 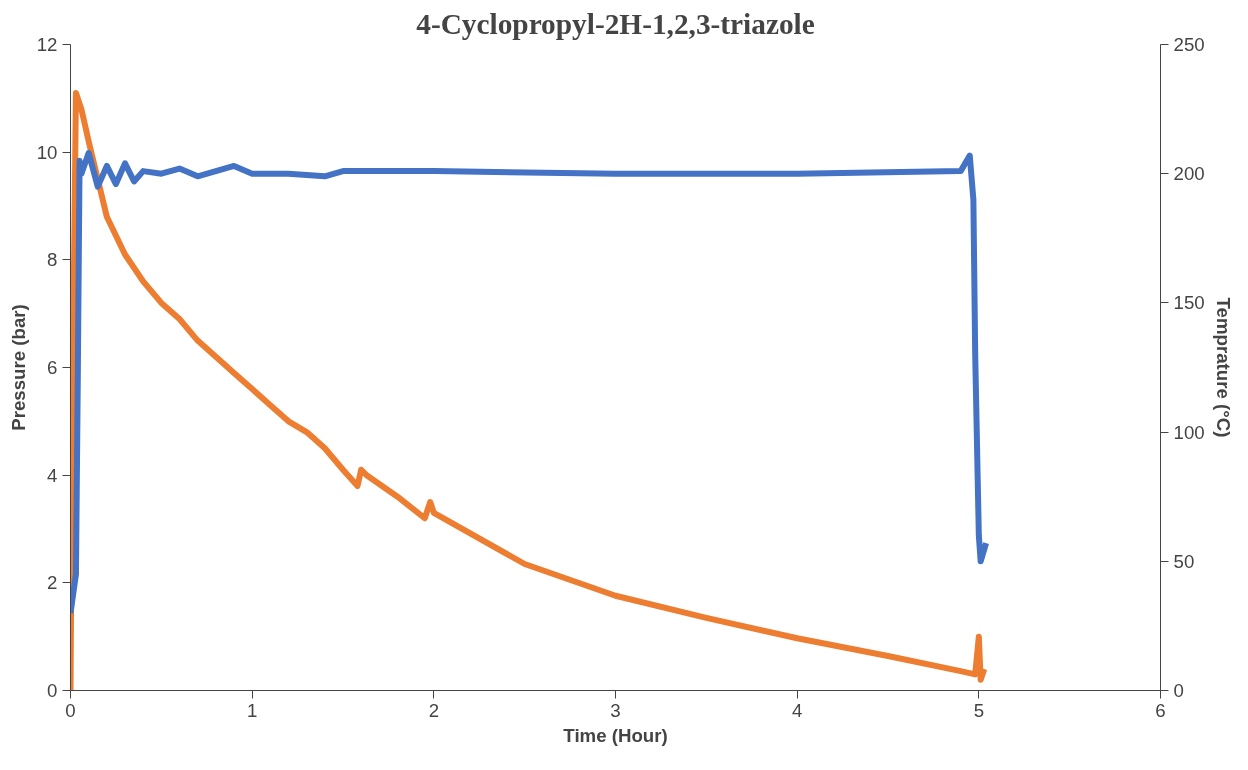 What do you see at coordinates (615, 710) in the screenshot?
I see `x-tick-label: 3` at bounding box center [615, 710].